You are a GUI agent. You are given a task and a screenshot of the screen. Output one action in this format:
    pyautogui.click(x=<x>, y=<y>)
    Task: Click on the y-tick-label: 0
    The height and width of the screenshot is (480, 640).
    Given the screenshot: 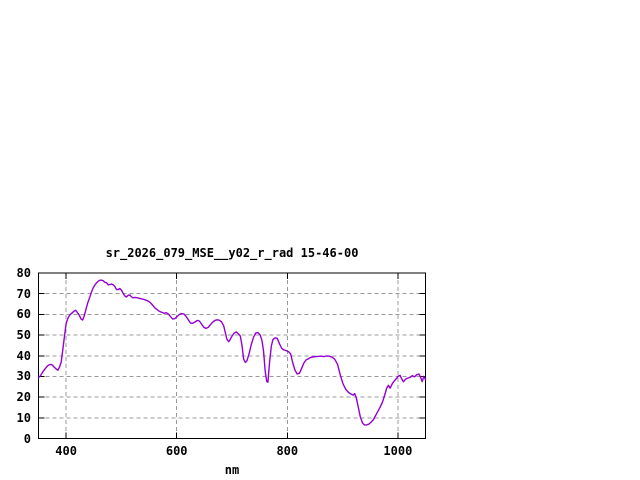 What is the action you would take?
    pyautogui.click(x=27, y=438)
    